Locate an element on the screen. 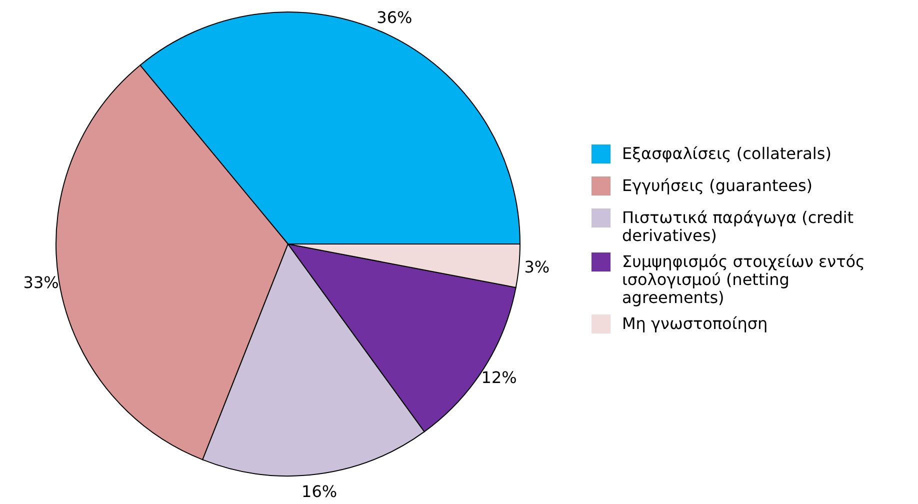 This screenshot has width=918, height=504. data-label: 36% is located at coordinates (394, 17).